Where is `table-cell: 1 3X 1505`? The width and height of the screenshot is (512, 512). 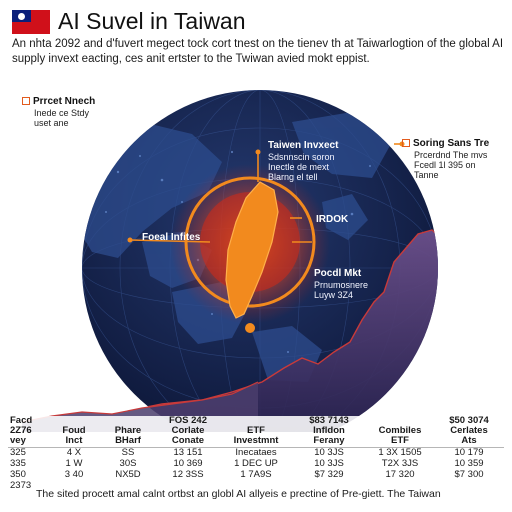 table-cell: 1 3X 1505 is located at coordinates (400, 452).